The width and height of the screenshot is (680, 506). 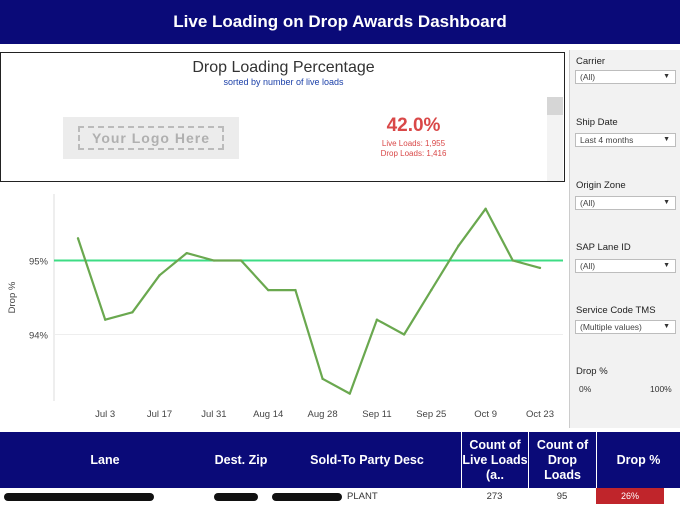 I want to click on sap-lane-filter-value: (All), so click(x=588, y=266).